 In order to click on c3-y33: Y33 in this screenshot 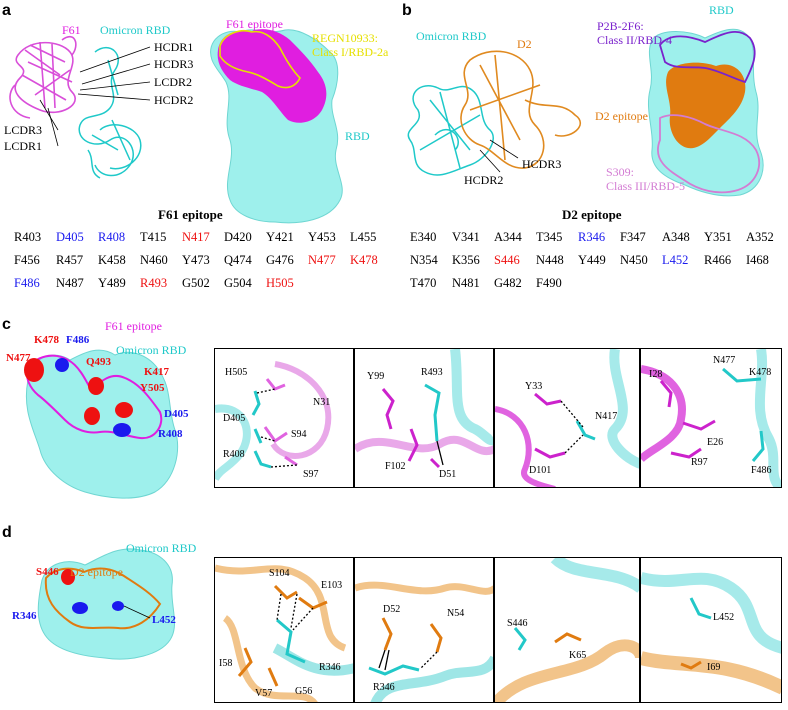, I will do `click(534, 386)`.